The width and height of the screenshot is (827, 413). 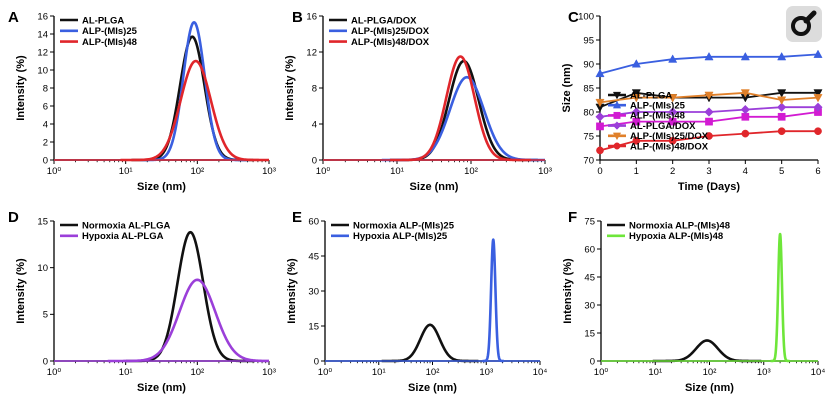 I want to click on x-tick-label: 0, so click(x=599, y=171).